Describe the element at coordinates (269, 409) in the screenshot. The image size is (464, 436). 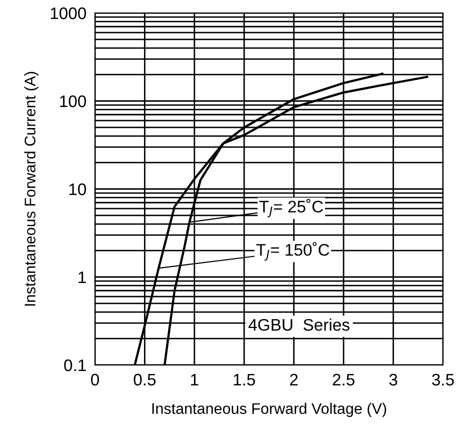
I see `x-axis-title: Instantaneous Forward Voltage (V)` at that location.